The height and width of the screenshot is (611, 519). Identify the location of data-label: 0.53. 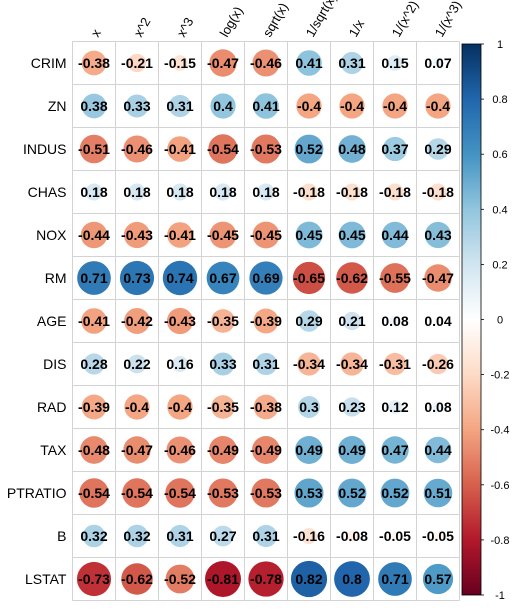
(308, 493).